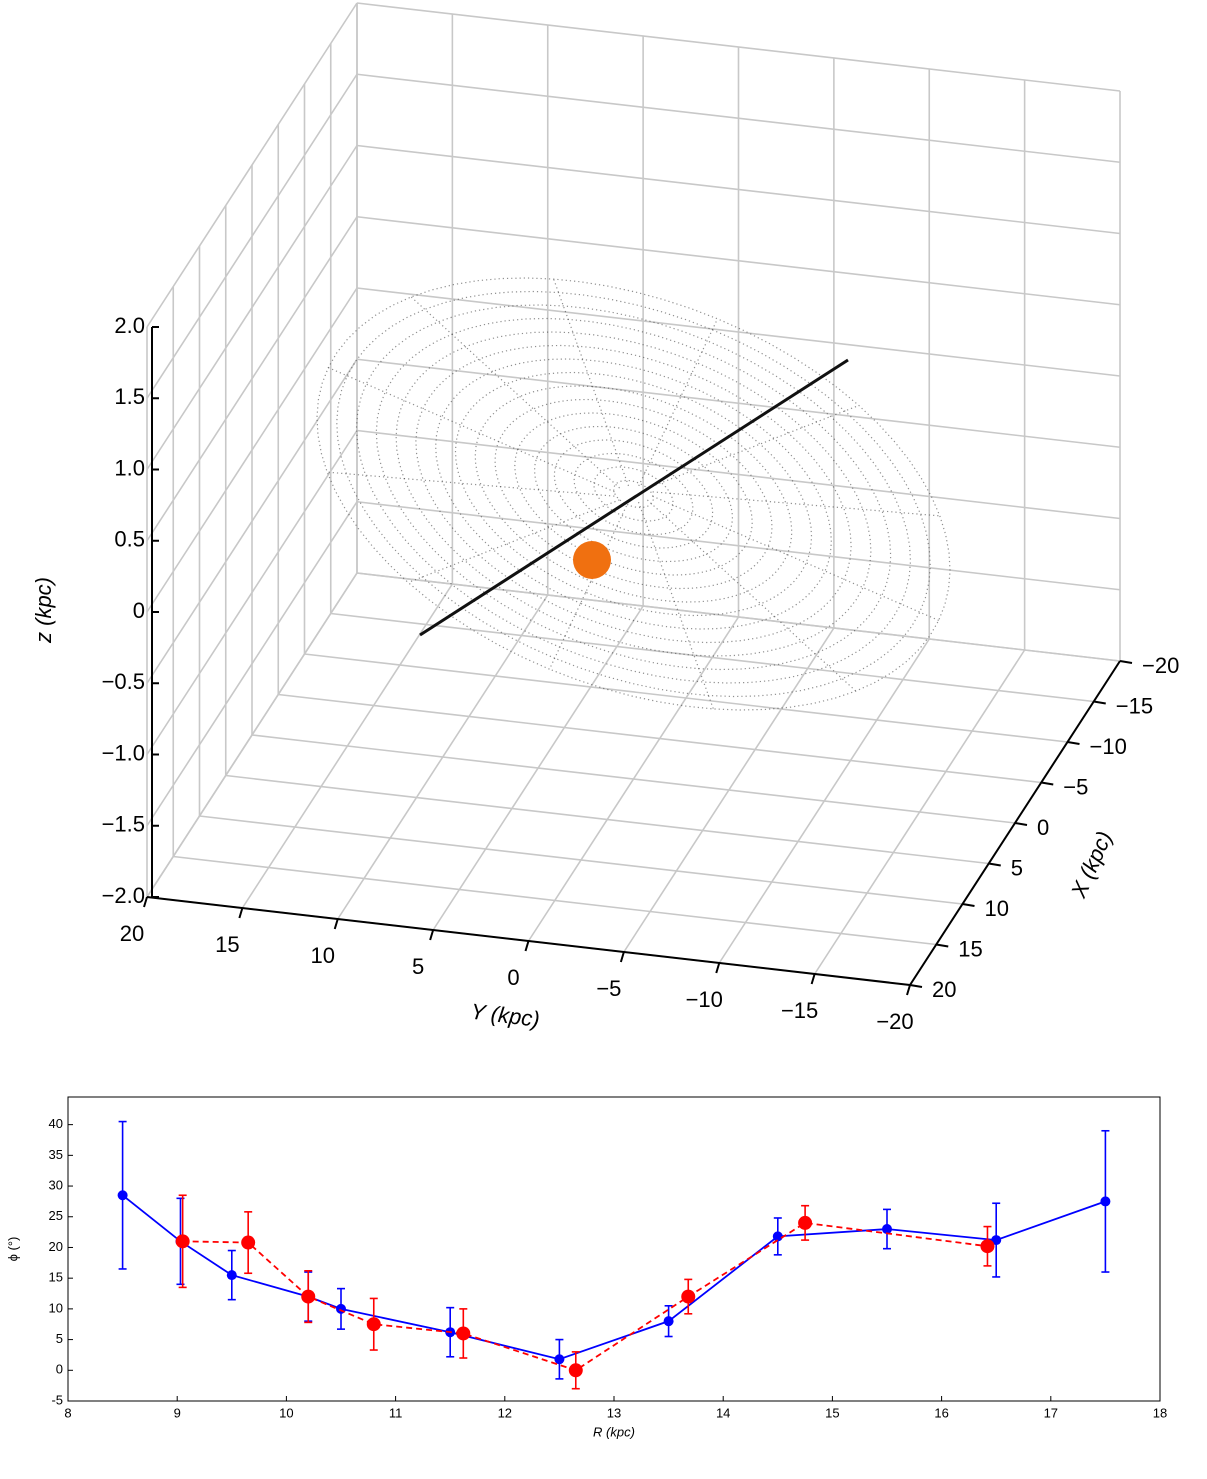 The image size is (1207, 1479). Describe the element at coordinates (123, 824) in the screenshot. I see `z-tick-label: −1.5` at that location.